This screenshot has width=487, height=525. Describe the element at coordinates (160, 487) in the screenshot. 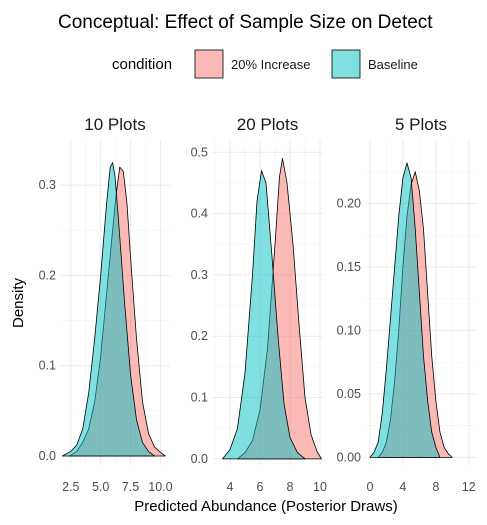

I see `x-tick-label: 10.0` at that location.